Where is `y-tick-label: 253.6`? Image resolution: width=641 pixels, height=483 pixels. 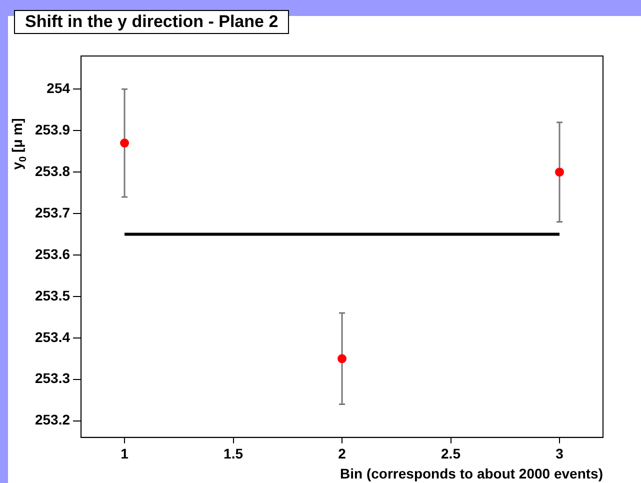 y-tick-label: 253.6 is located at coordinates (52, 254).